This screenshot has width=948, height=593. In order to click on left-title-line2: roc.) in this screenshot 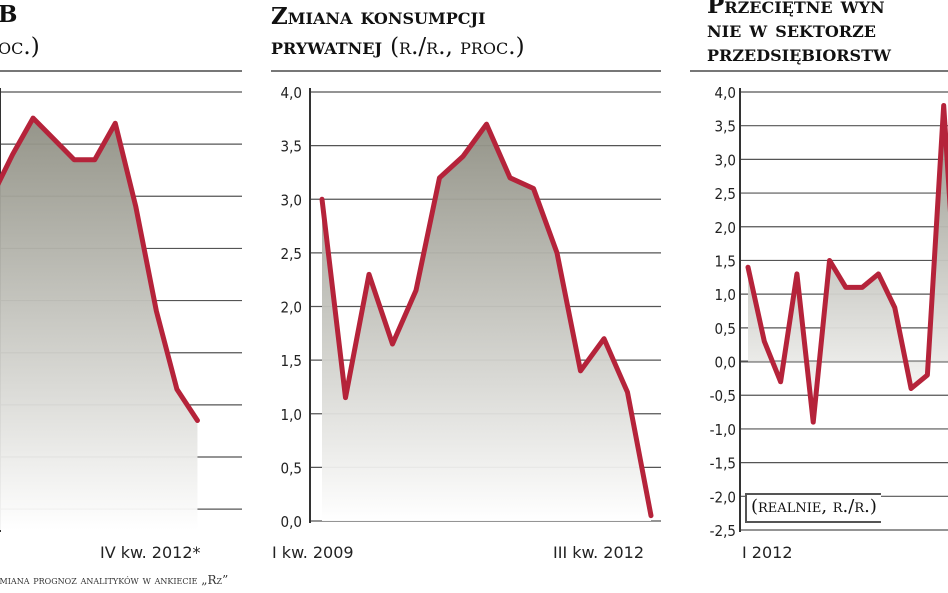, I will do `click(20, 47)`.